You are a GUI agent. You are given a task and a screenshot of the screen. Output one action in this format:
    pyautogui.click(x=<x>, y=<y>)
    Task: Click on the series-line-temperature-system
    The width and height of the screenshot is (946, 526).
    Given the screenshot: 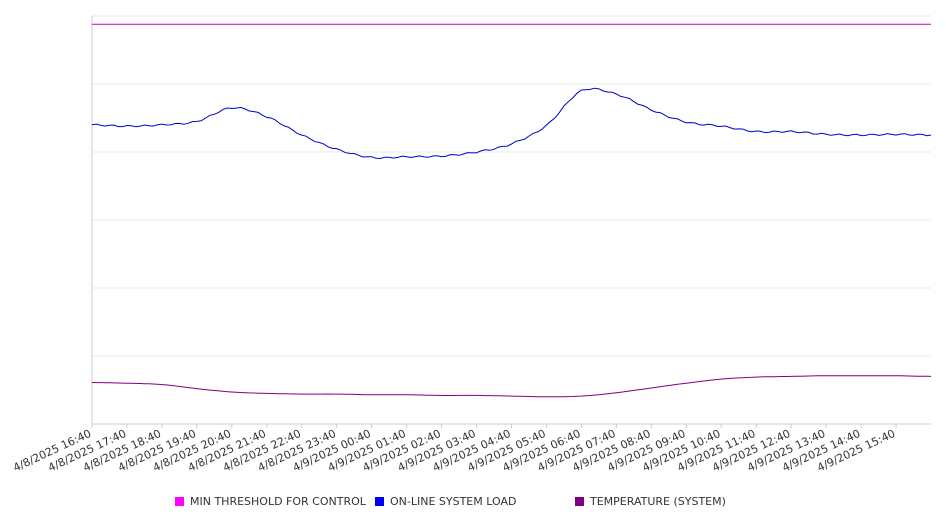 What is the action you would take?
    pyautogui.click(x=511, y=386)
    